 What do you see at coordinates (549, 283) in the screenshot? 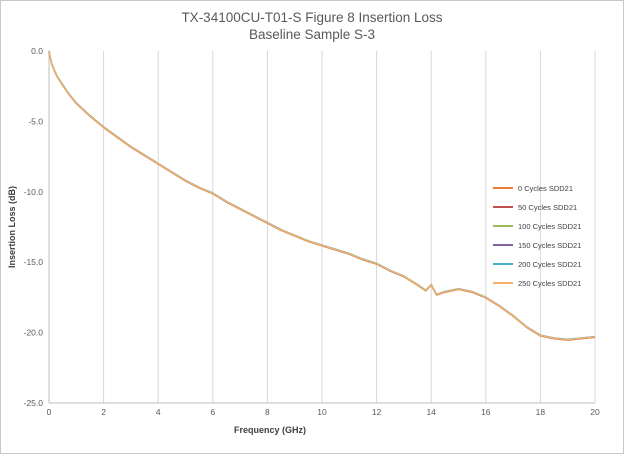
I see `legend-label: 250 Cycles SDD21` at bounding box center [549, 283].